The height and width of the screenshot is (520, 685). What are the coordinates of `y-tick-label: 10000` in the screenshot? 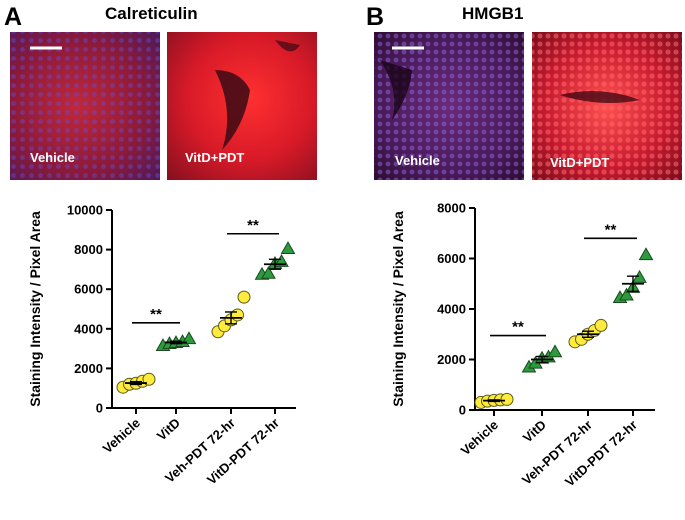 It's located at (85, 210).